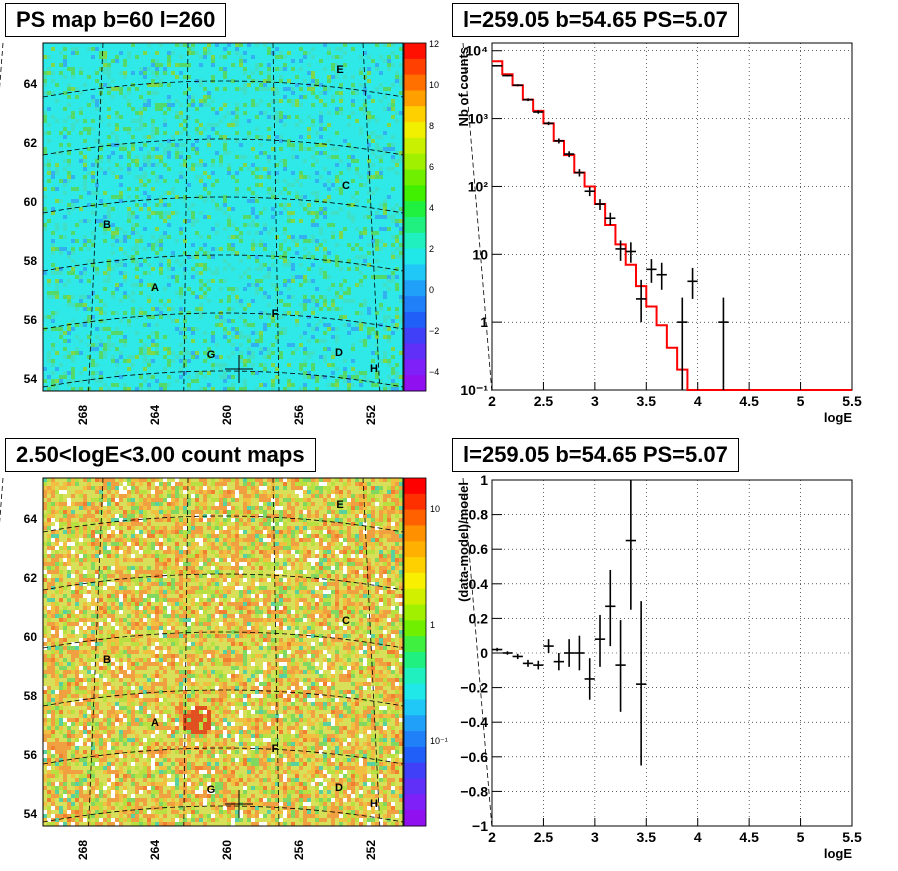  Describe the element at coordinates (434, 44) in the screenshot. I see `colorbar-tick: 12` at that location.